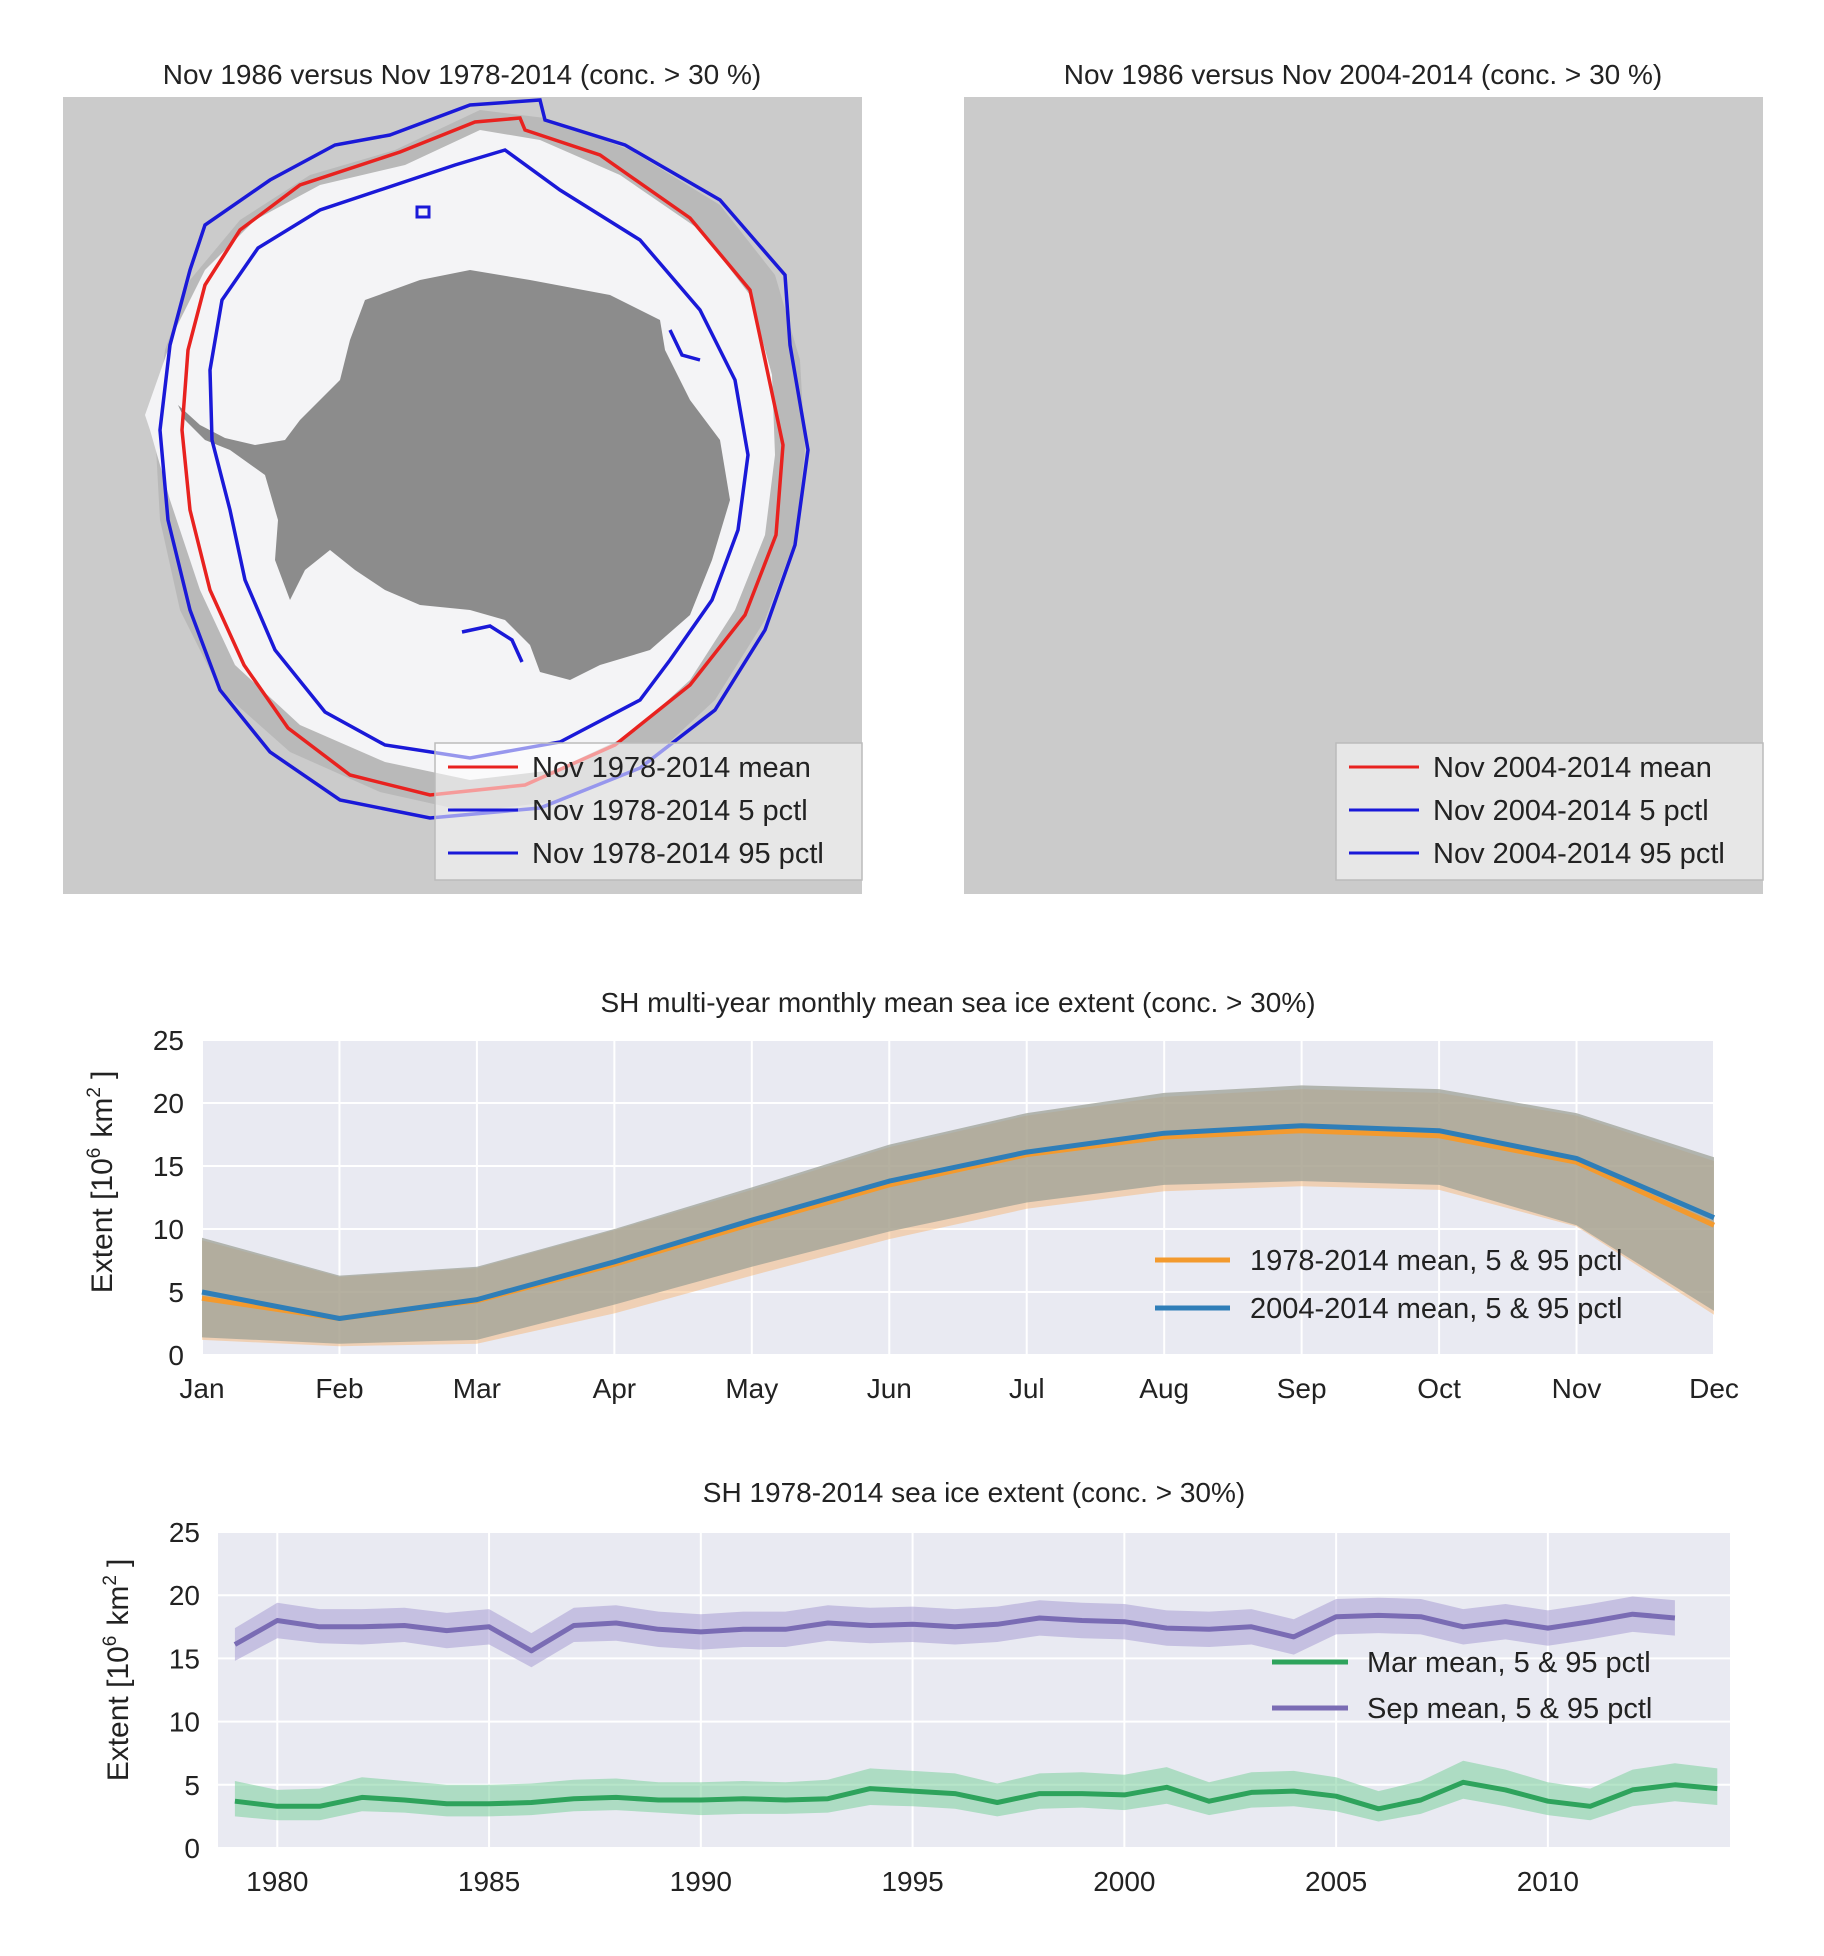 The image size is (1824, 1956). Describe the element at coordinates (423, 212) in the screenshot. I see `pctl95-island` at that location.